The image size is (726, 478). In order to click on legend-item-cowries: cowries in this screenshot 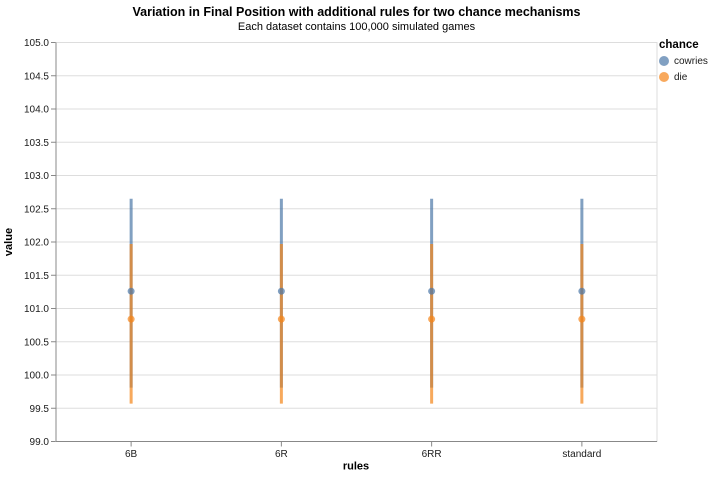, I will do `click(683, 61)`.